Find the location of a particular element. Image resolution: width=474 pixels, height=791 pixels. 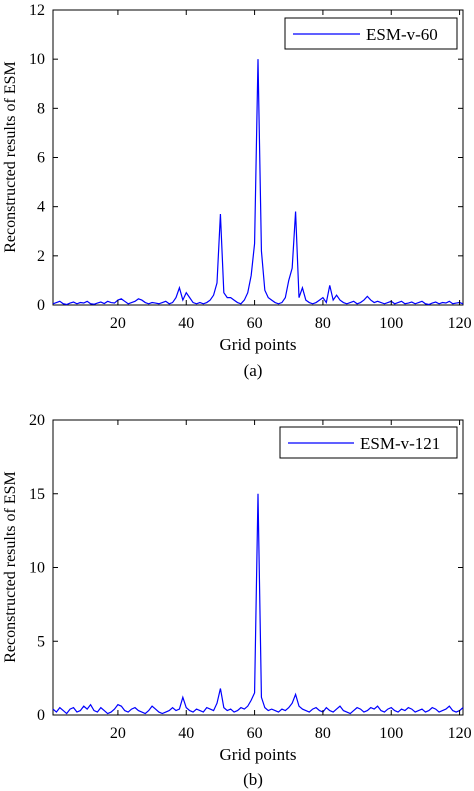

y-tick-label-2: 2 is located at coordinates (41, 256).